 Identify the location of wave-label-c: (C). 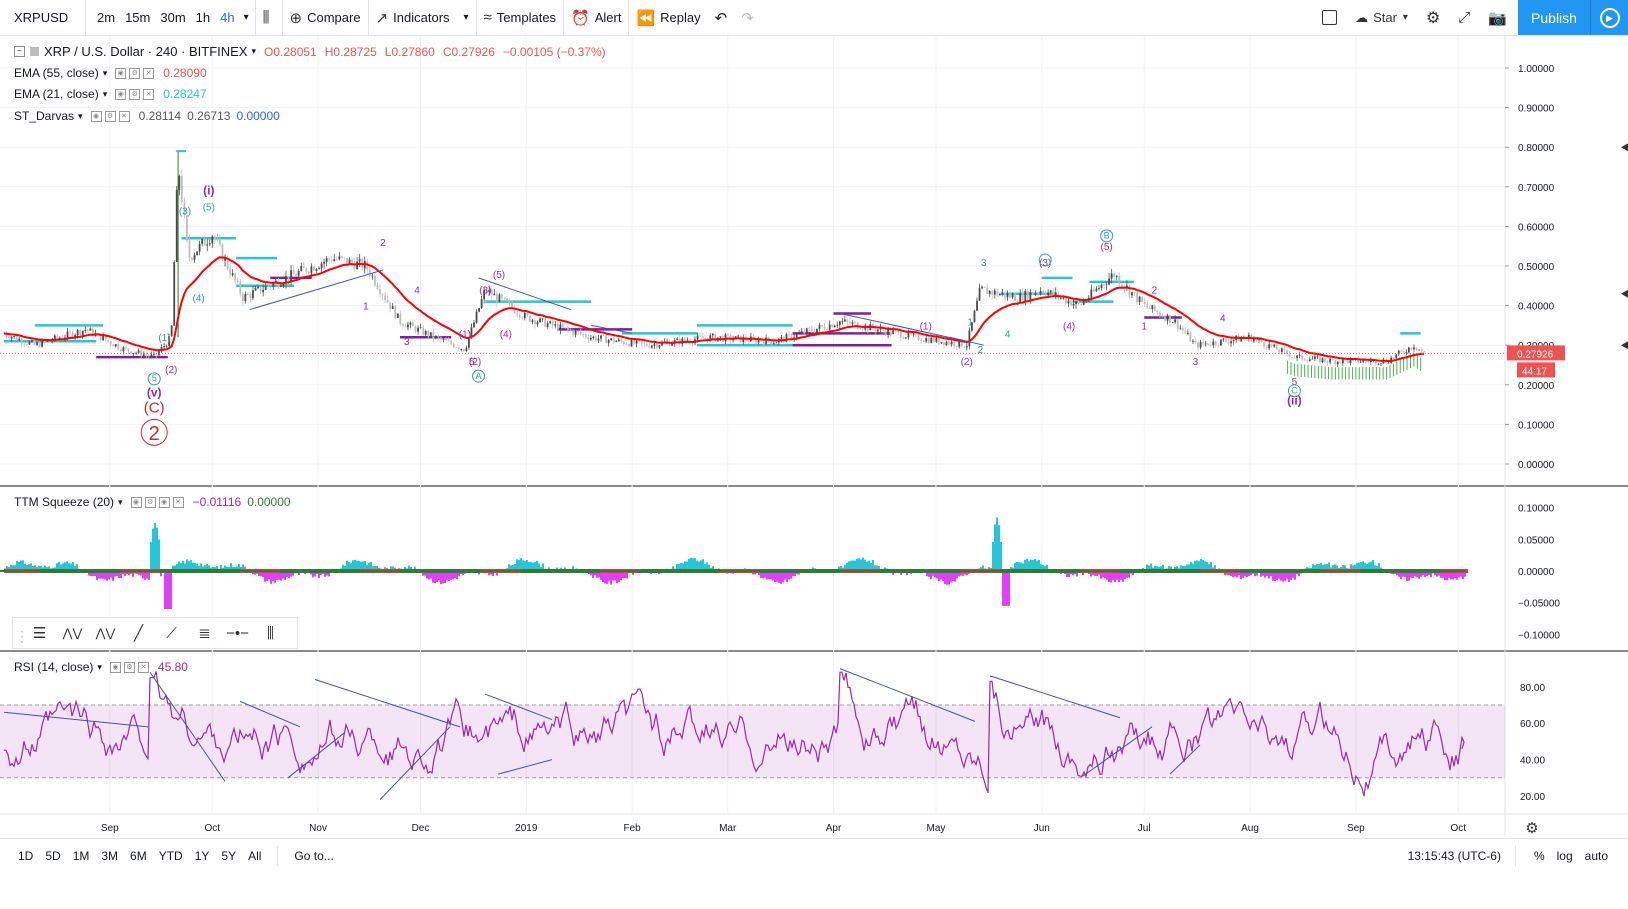
(154, 408).